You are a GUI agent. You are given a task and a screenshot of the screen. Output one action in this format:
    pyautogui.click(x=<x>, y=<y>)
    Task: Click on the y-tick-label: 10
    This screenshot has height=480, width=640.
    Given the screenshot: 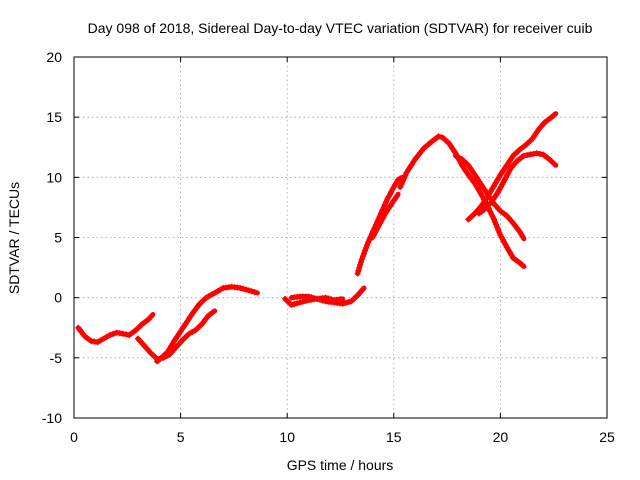 What is the action you would take?
    pyautogui.click(x=54, y=177)
    